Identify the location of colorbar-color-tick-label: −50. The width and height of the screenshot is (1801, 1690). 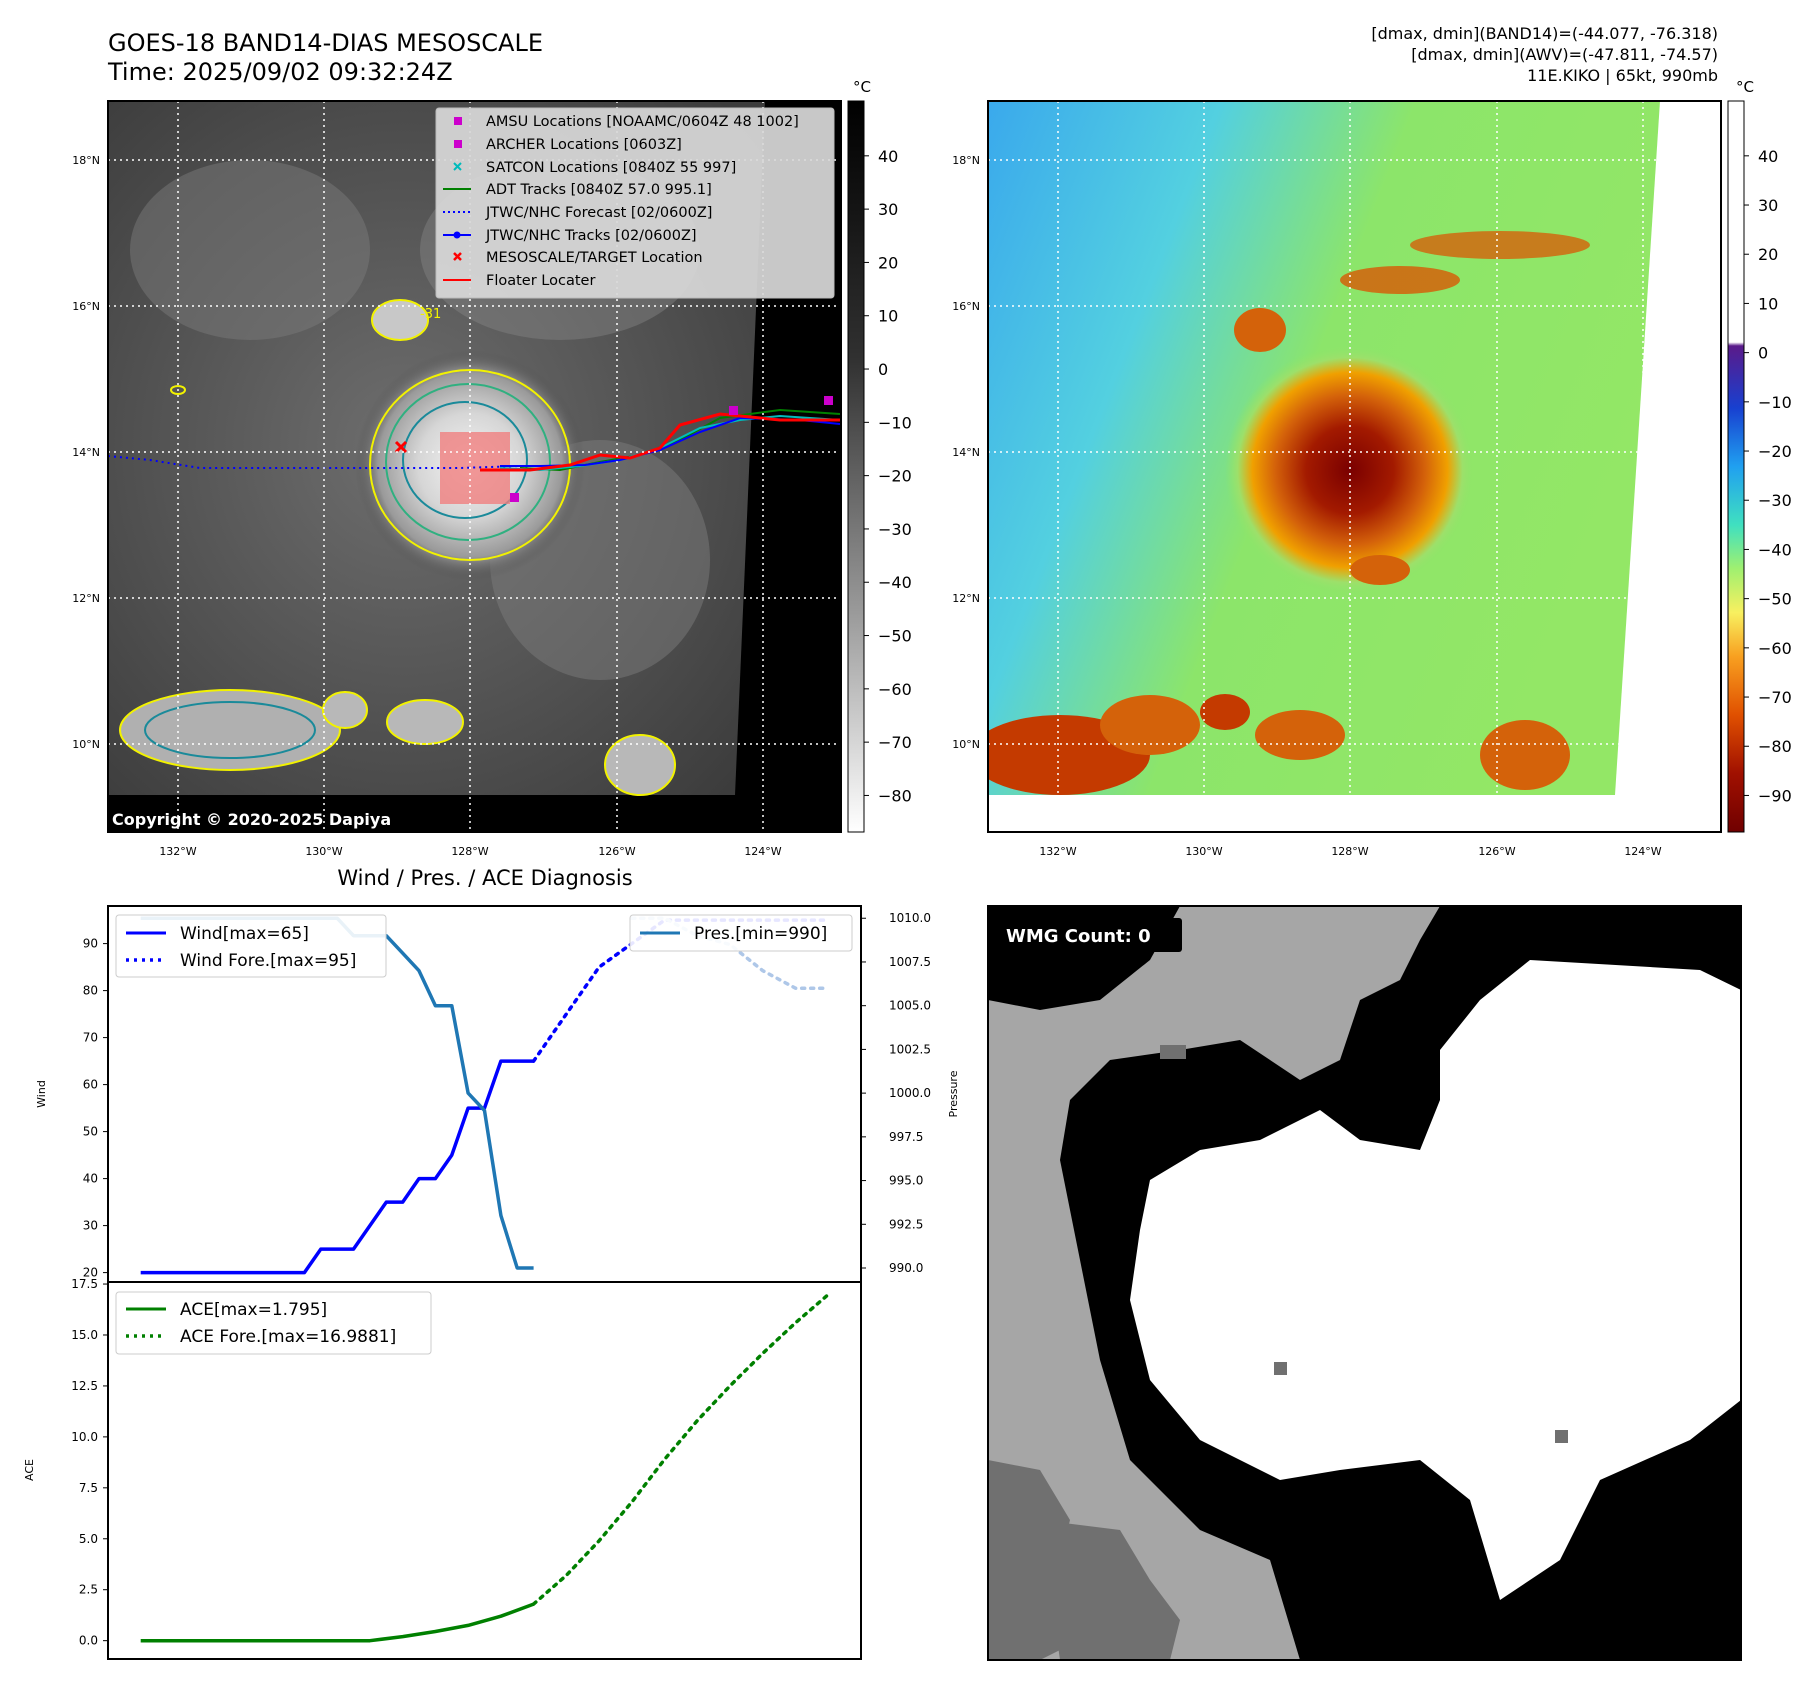
(1775, 599).